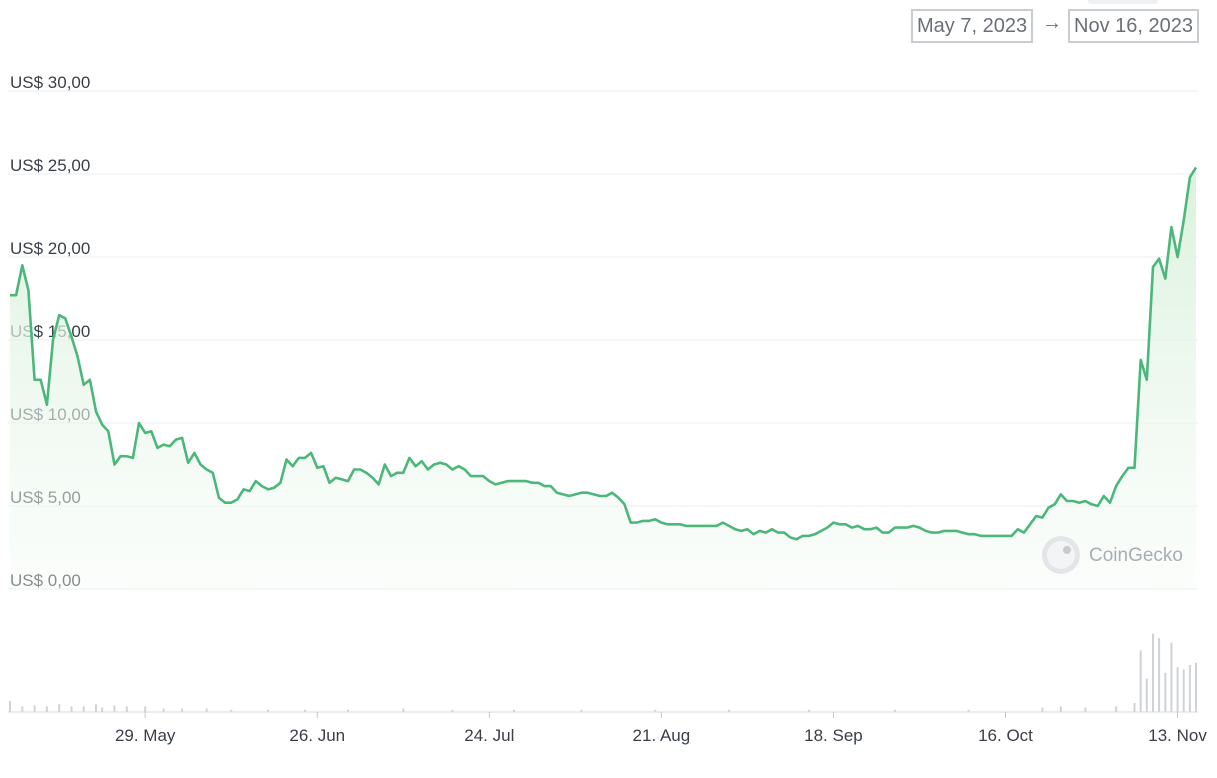 The height and width of the screenshot is (778, 1217). Describe the element at coordinates (50, 165) in the screenshot. I see `y-tick-label: US$ 25,00` at that location.